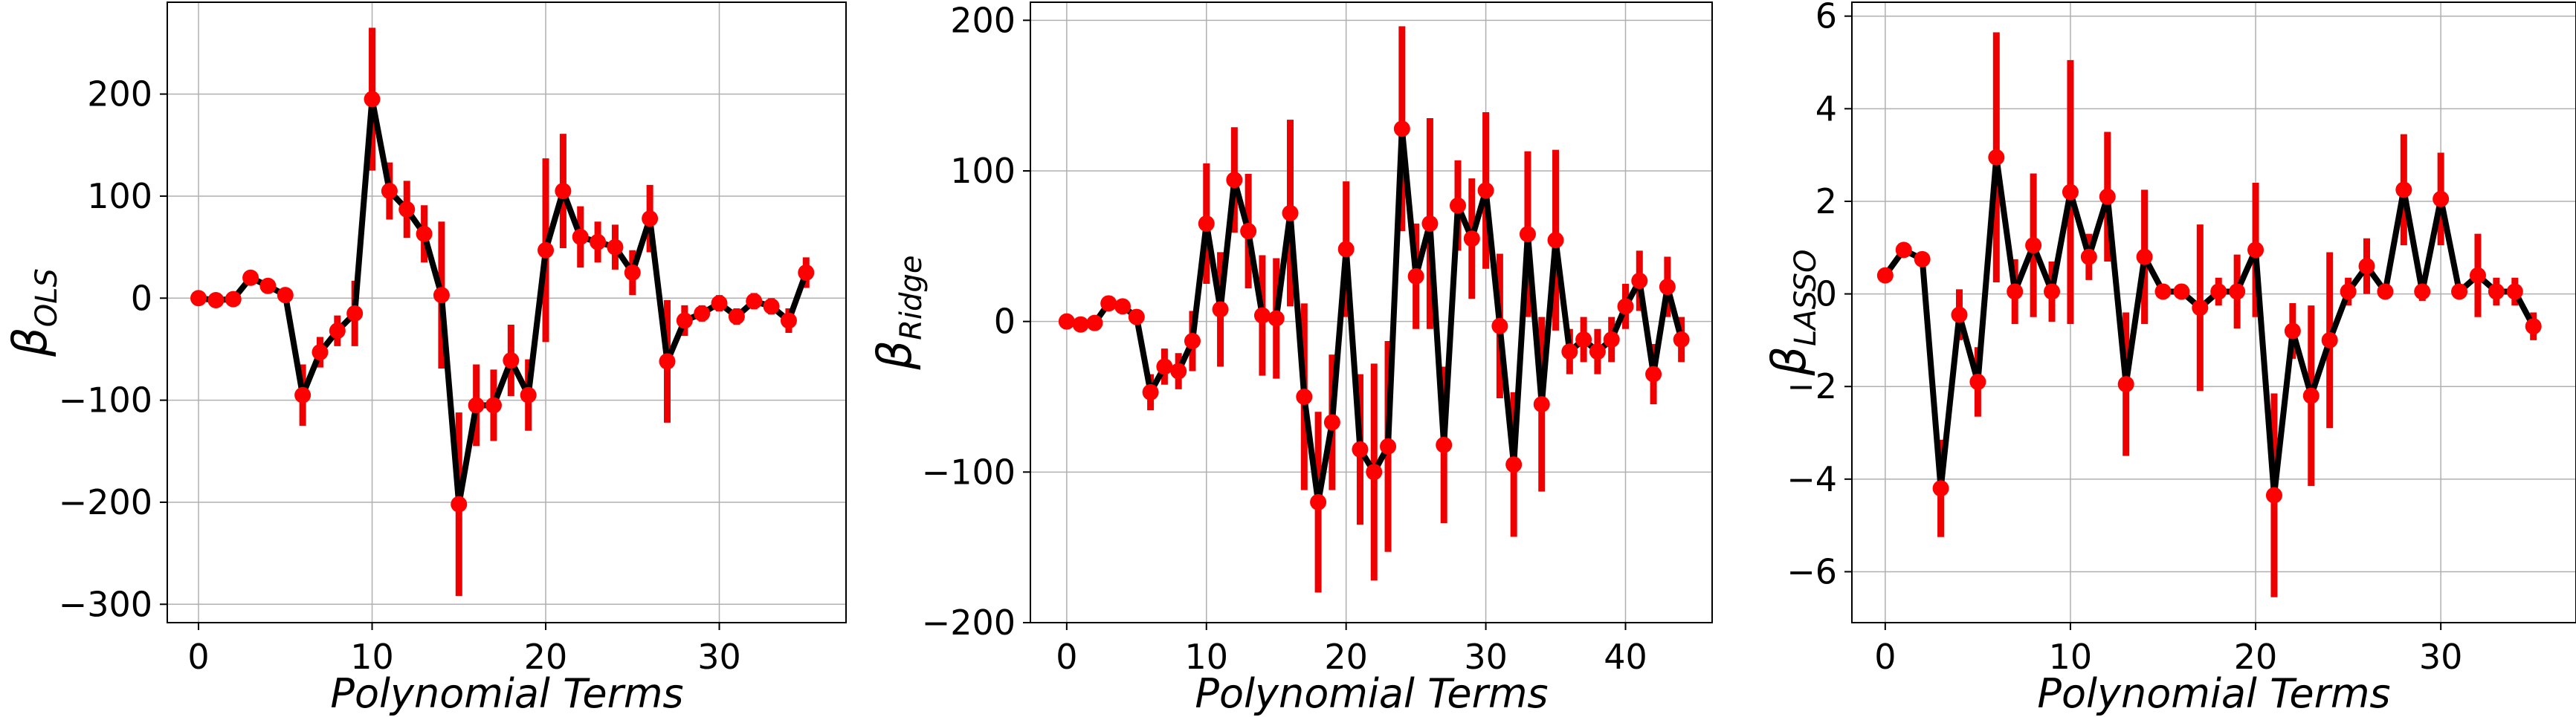  I want to click on ridge-x-axis-label: Polynomial Terms, so click(1371, 693).